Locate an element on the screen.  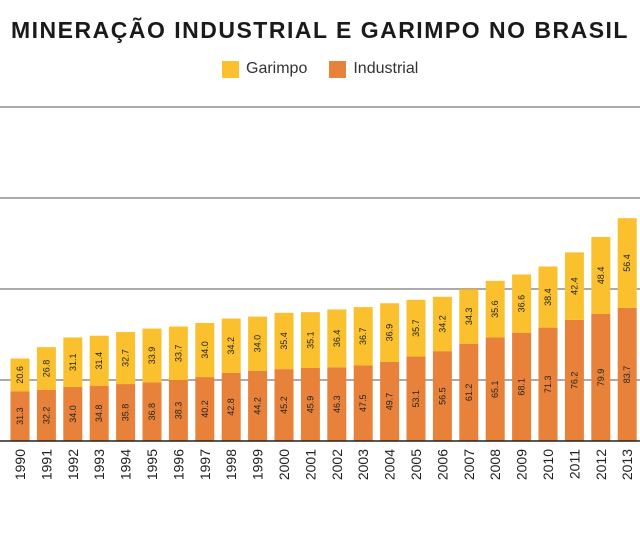
year-tick-label: 2005 is located at coordinates (416, 464).